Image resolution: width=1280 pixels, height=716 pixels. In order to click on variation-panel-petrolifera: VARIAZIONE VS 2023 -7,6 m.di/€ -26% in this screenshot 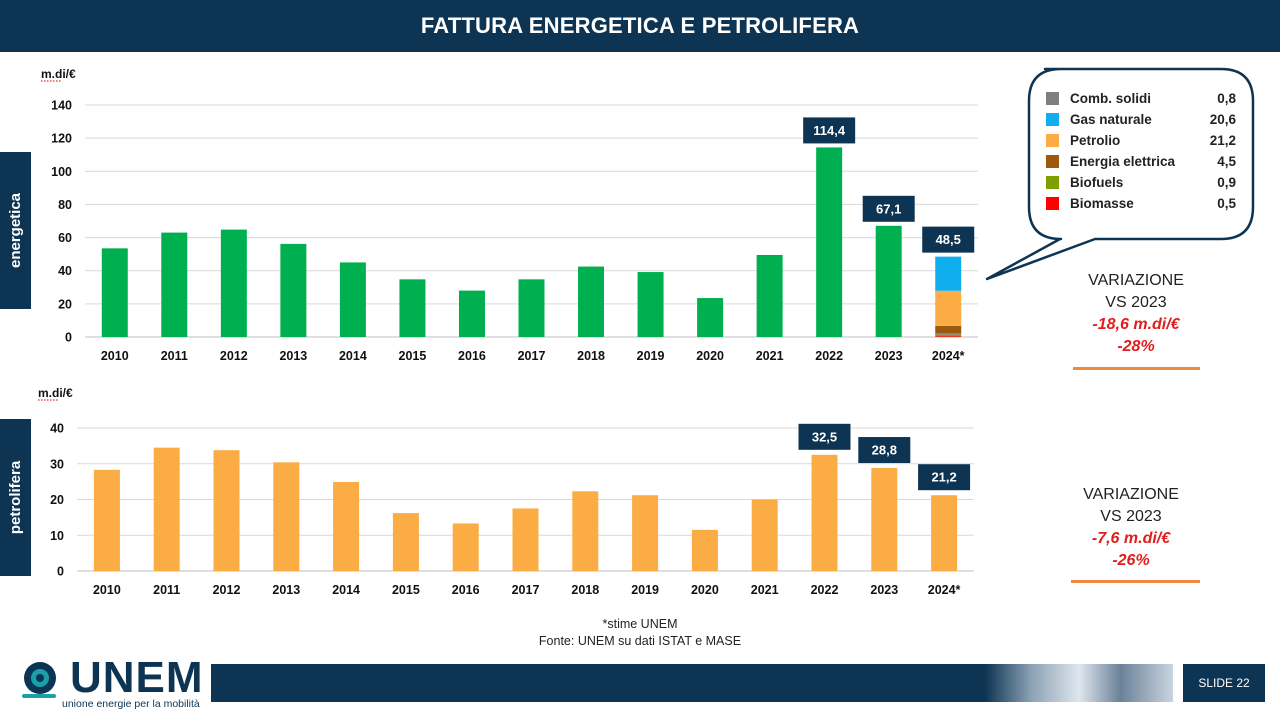, I will do `click(1131, 528)`.